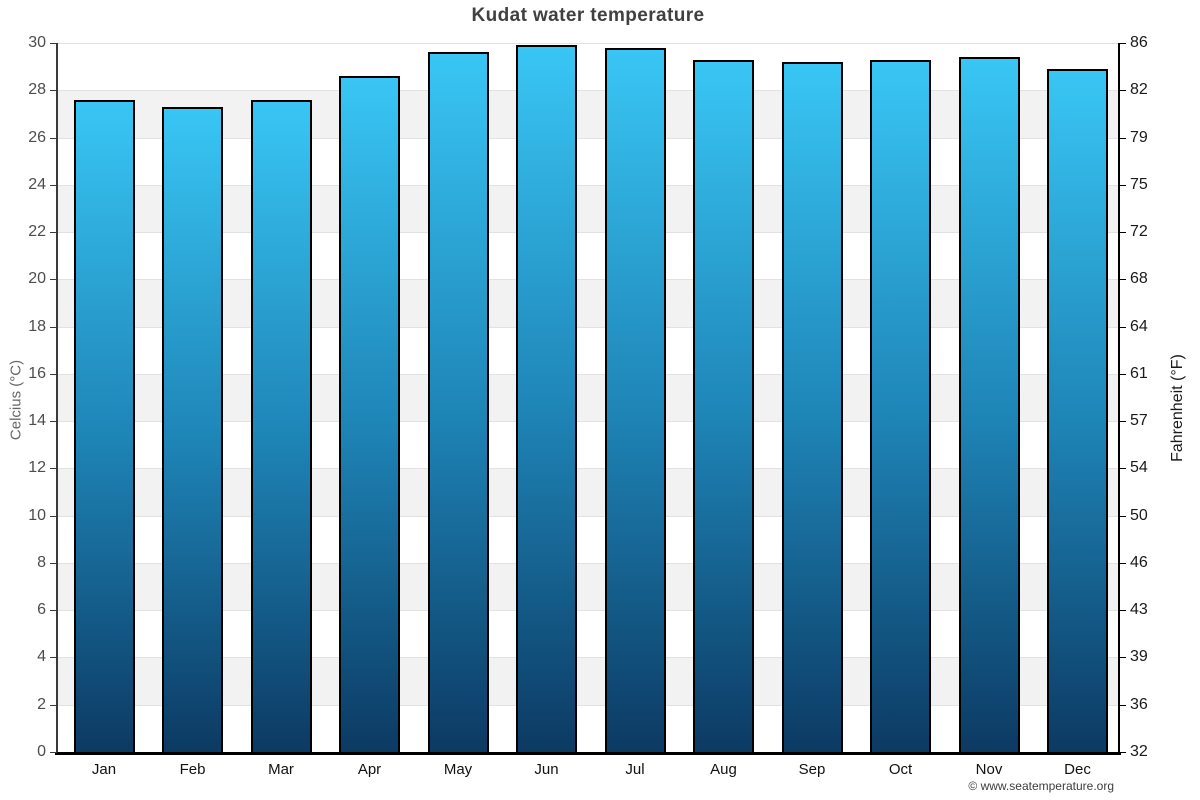 The height and width of the screenshot is (800, 1200). What do you see at coordinates (281, 769) in the screenshot?
I see `x-tick-mar: Mar` at bounding box center [281, 769].